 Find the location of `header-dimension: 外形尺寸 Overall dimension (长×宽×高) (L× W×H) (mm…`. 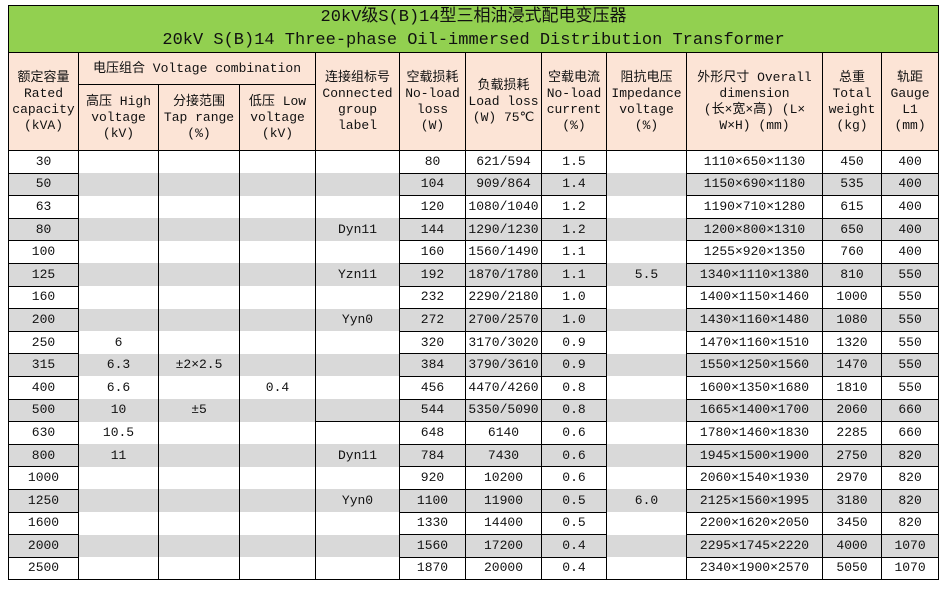

header-dimension: 外形尺寸 Overall dimension (长×宽×高) (L× W×H) (mm… is located at coordinates (754, 101).